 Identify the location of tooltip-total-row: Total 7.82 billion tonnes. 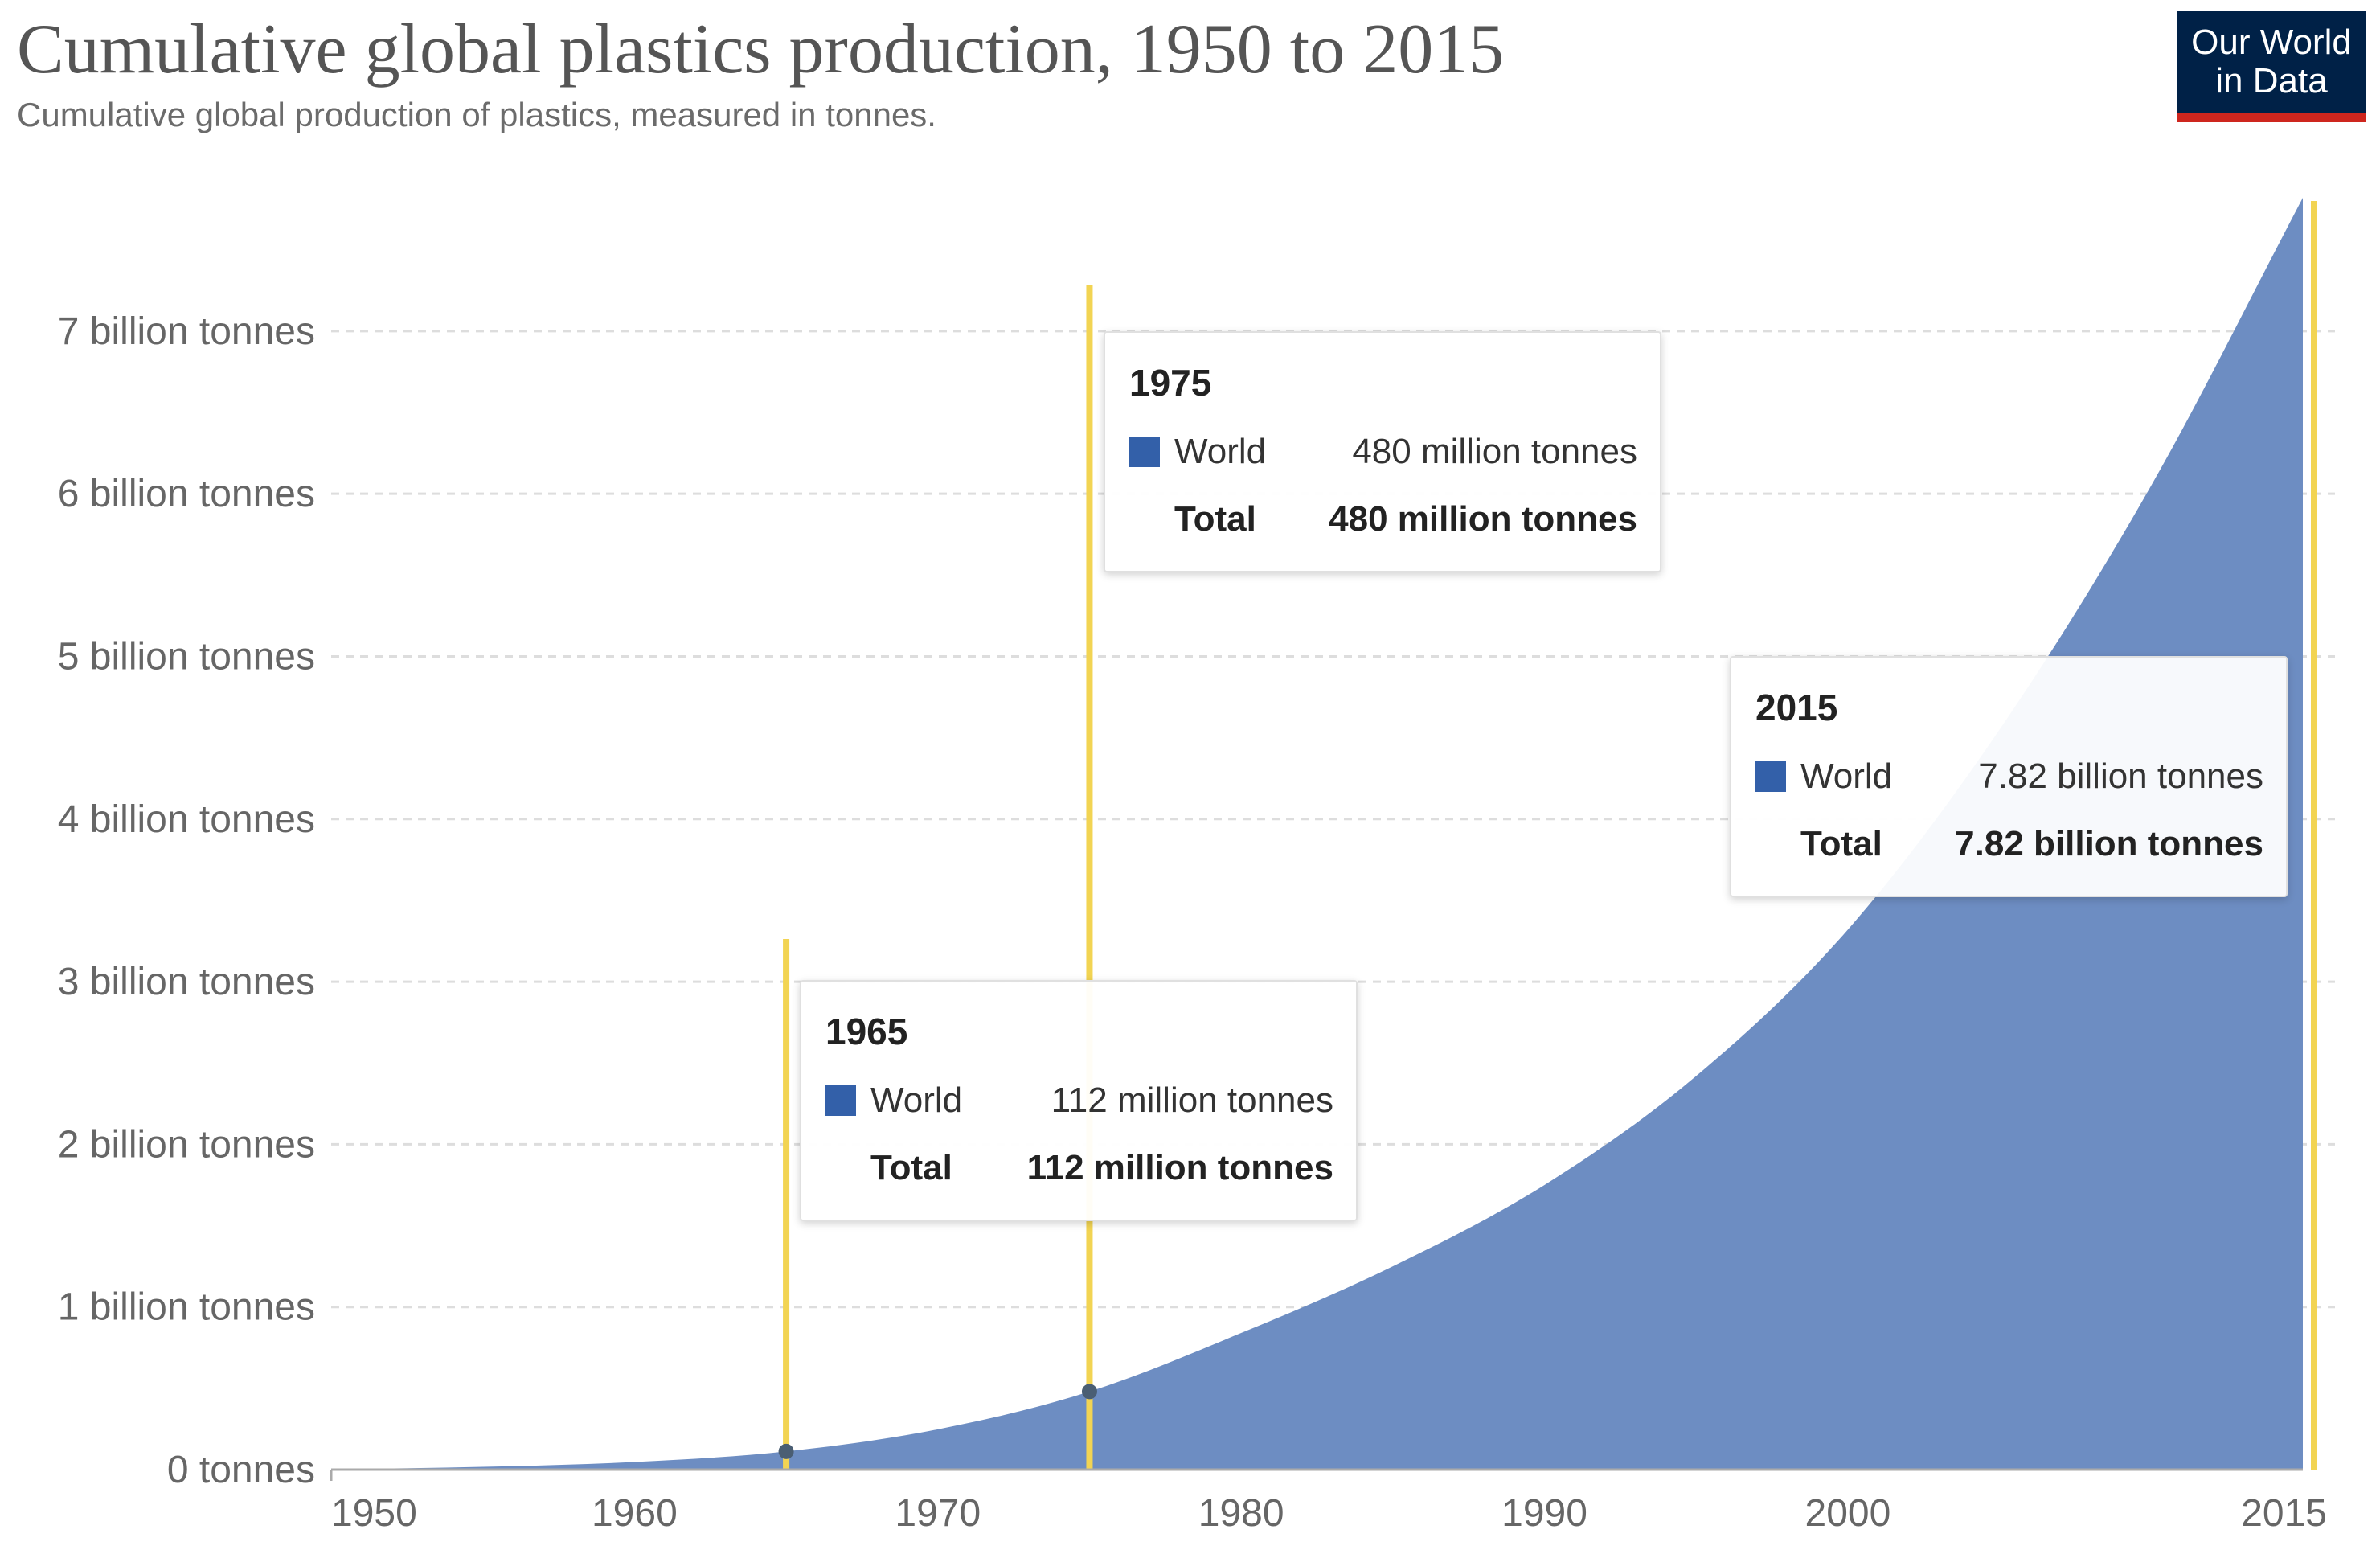
(2009, 844).